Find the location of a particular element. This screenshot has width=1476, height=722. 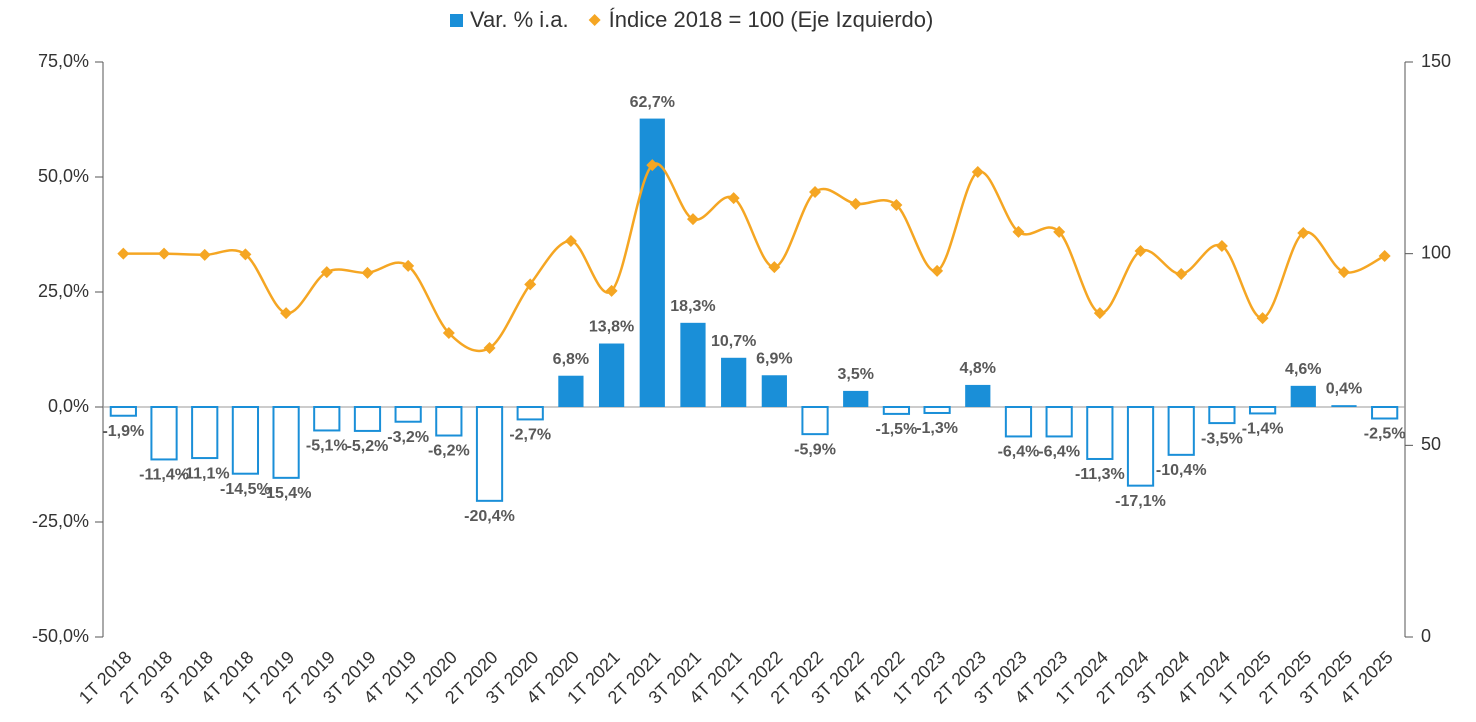

value-label: -11,4% is located at coordinates (164, 475).